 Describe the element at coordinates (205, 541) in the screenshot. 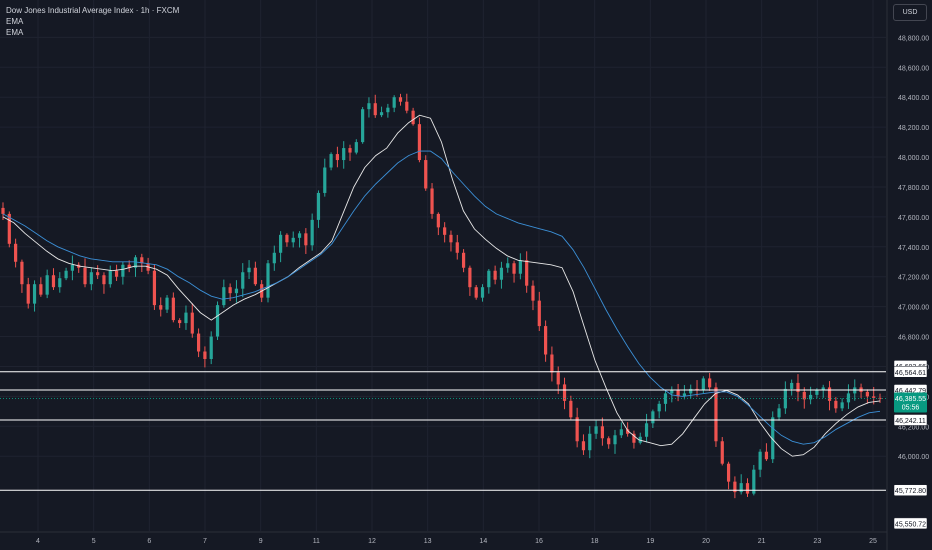

I see `x-tick-label: 7` at that location.